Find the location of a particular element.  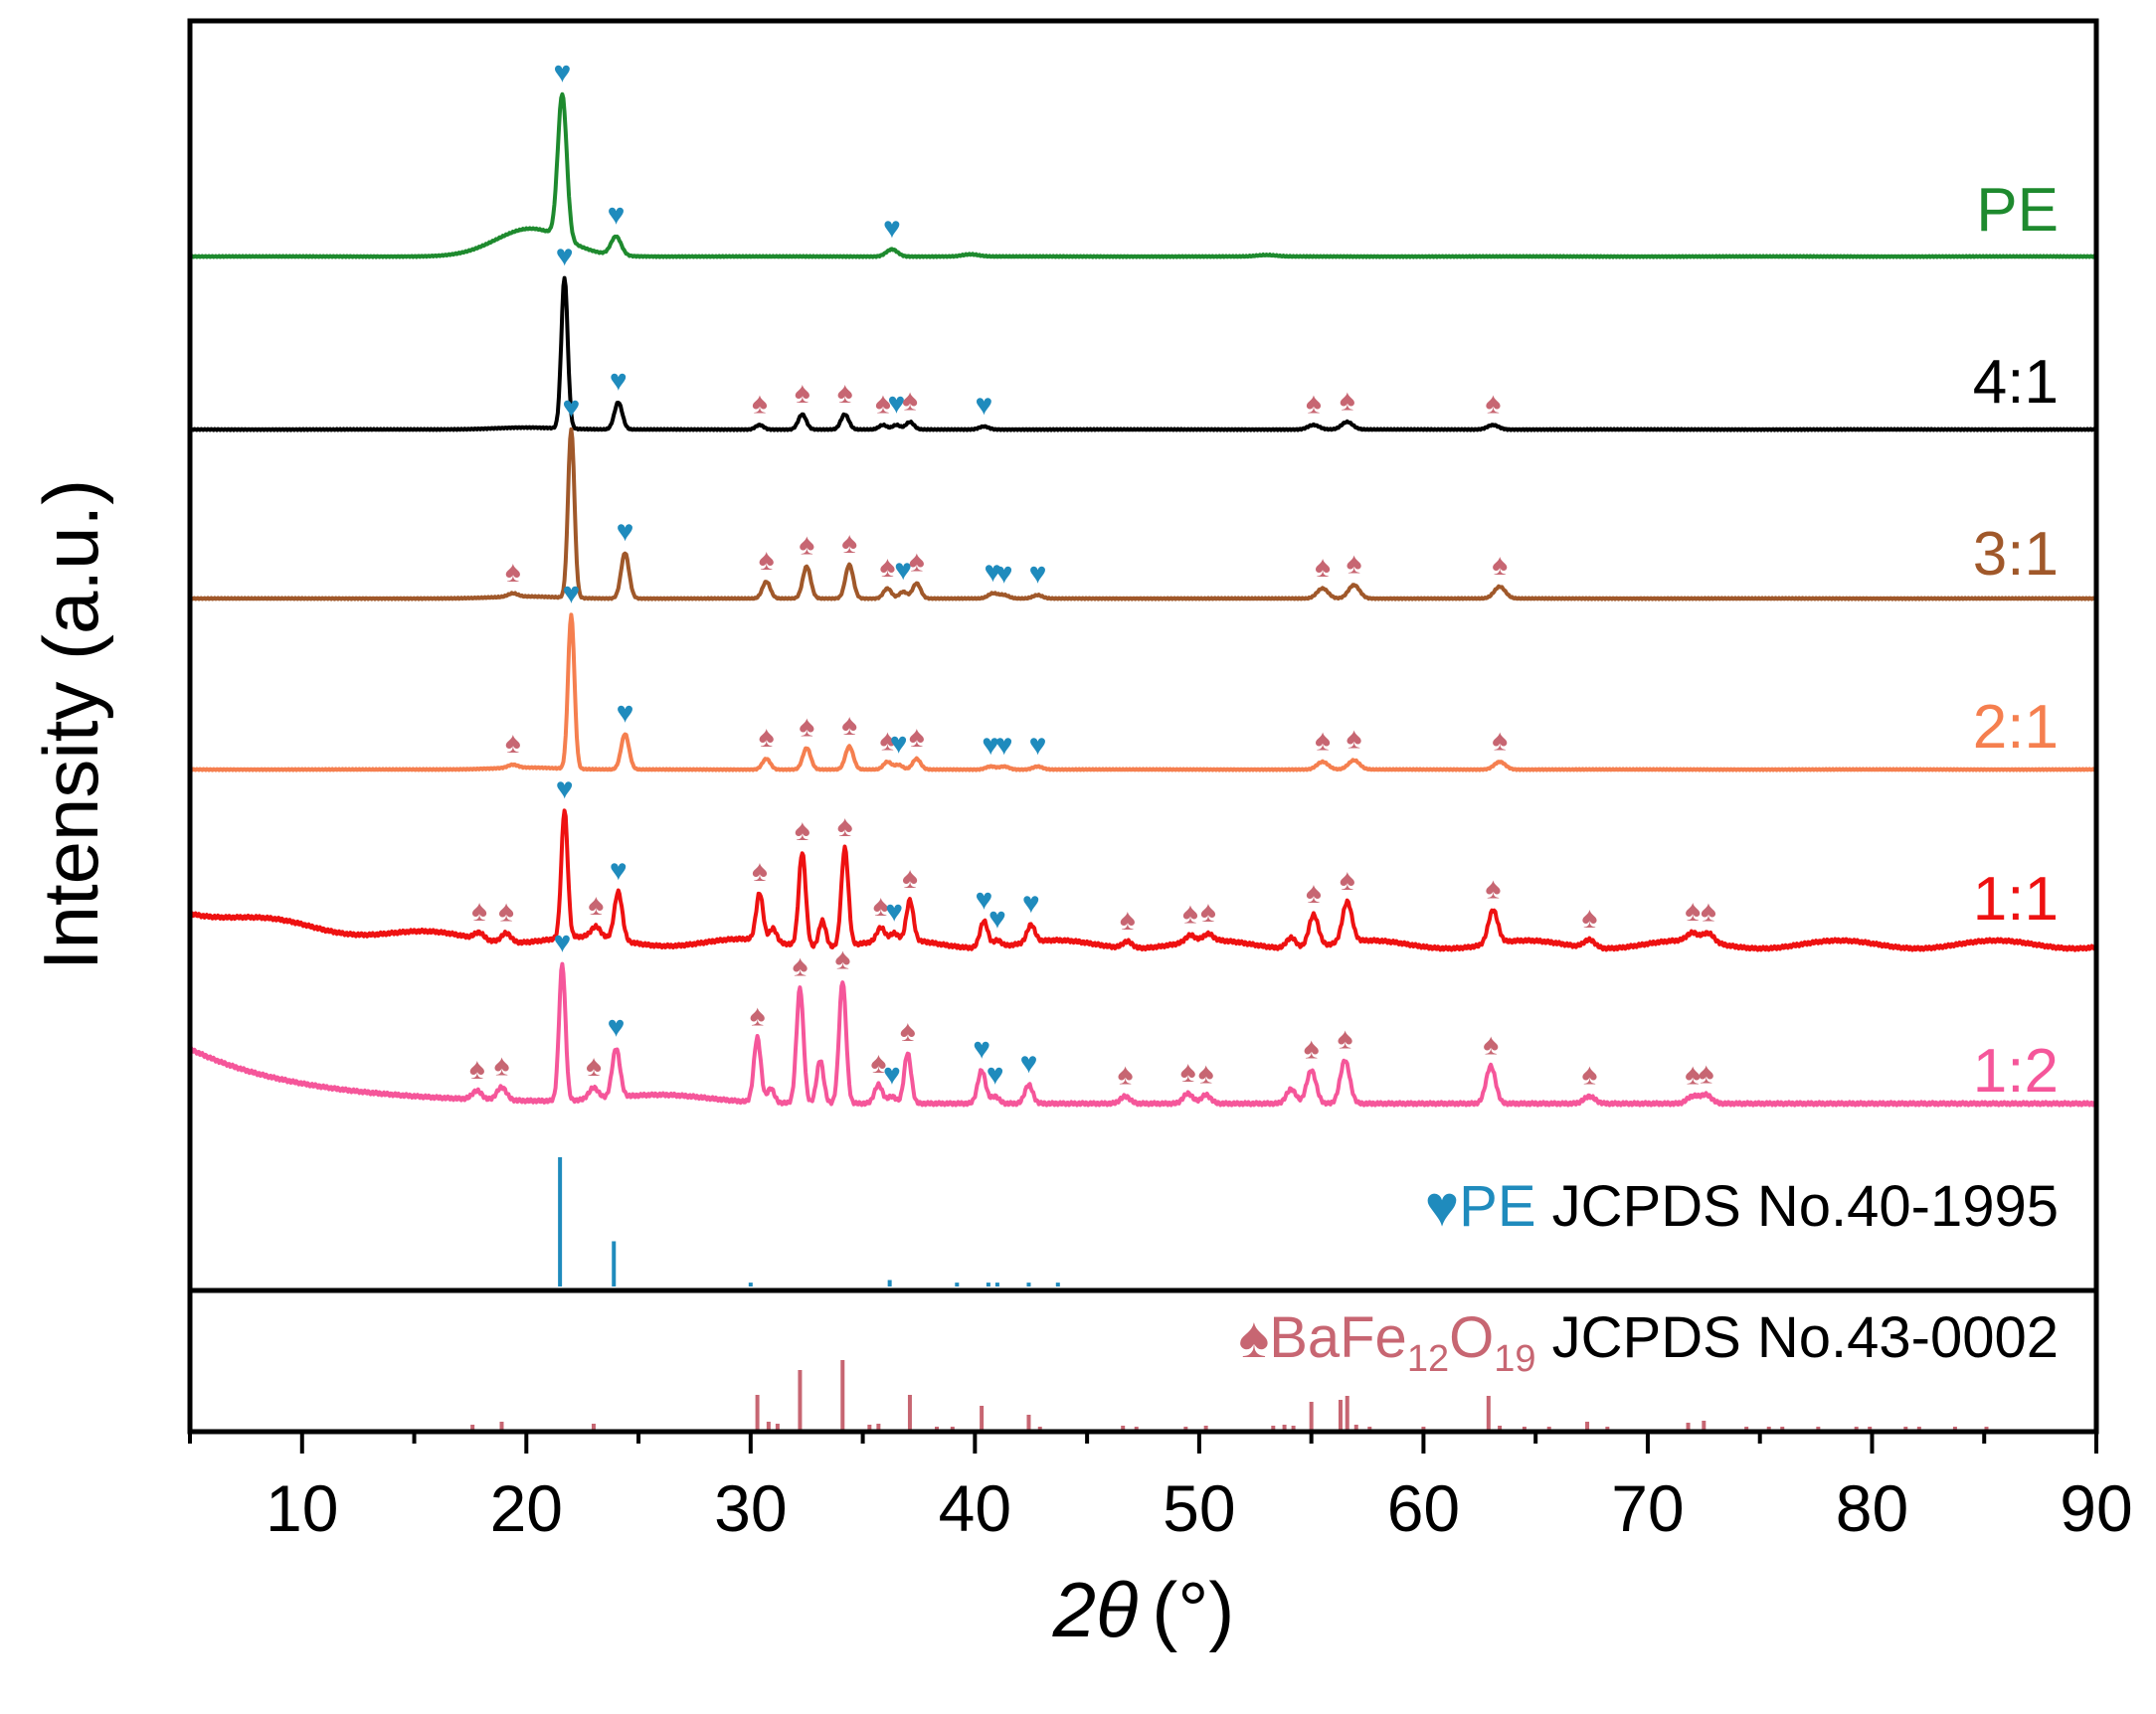

series-label-PE: PE is located at coordinates (2017, 210).